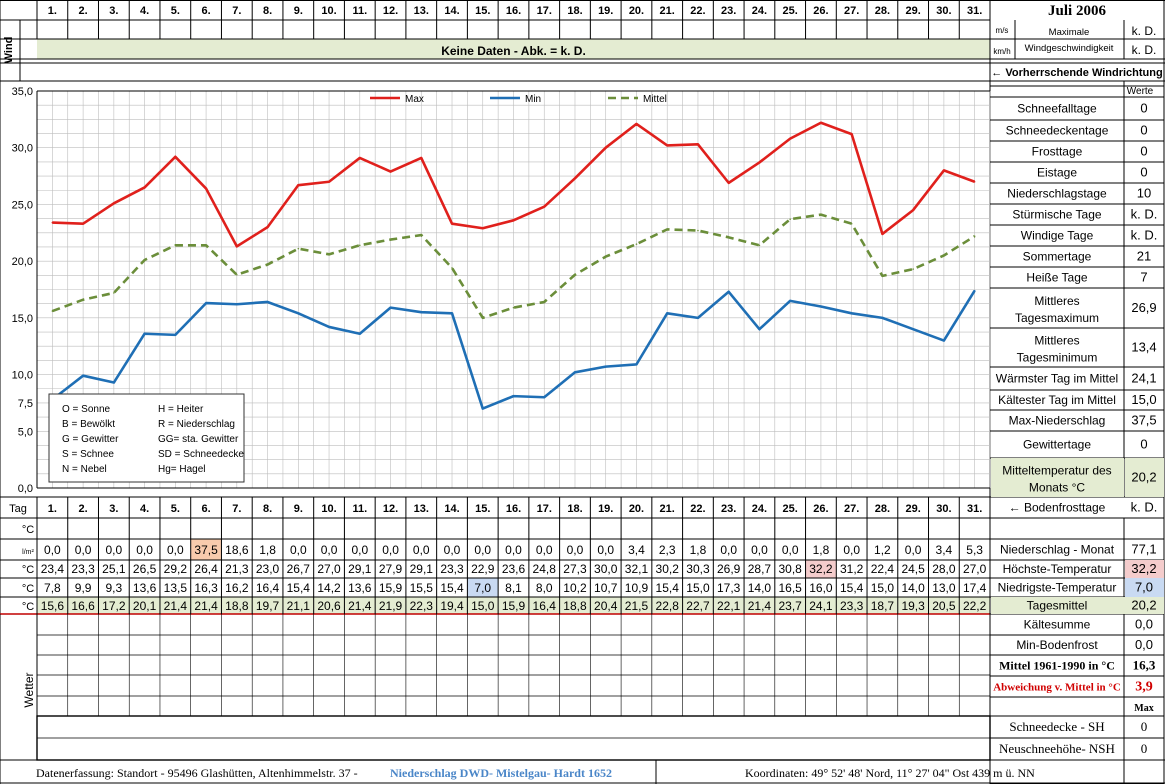  I want to click on table-cell-mittel: 21,9, so click(391, 606).